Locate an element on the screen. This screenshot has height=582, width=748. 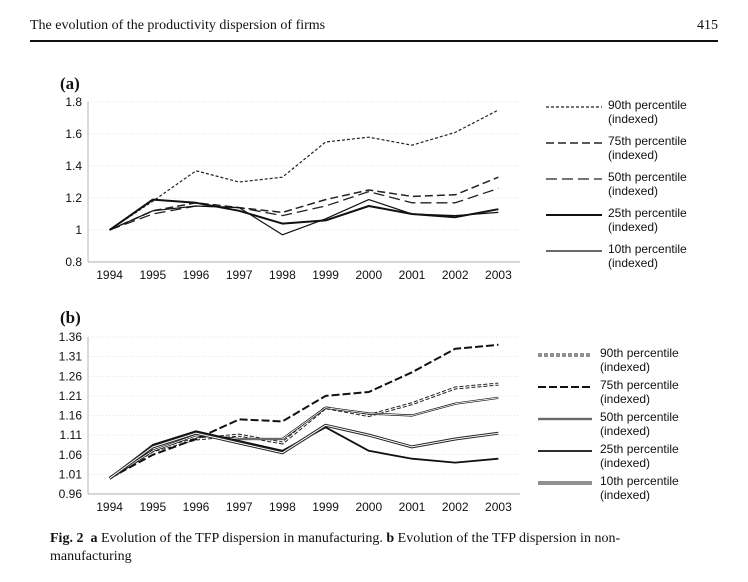
y-tick-label: 1.4 is located at coordinates (73, 166).